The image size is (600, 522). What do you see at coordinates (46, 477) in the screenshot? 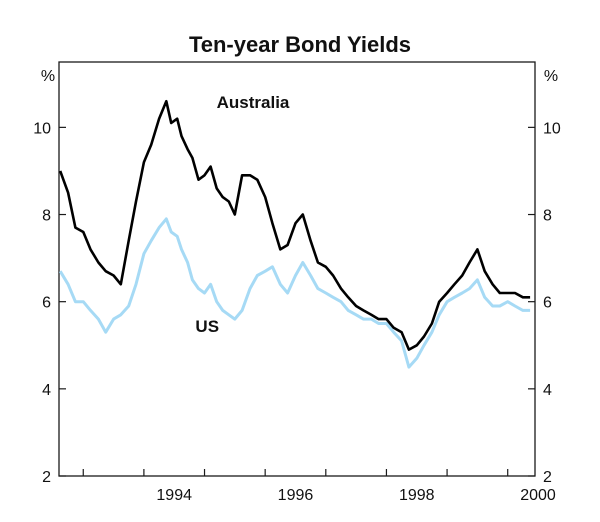
I see `y-tick-label-left: 2` at bounding box center [46, 477].